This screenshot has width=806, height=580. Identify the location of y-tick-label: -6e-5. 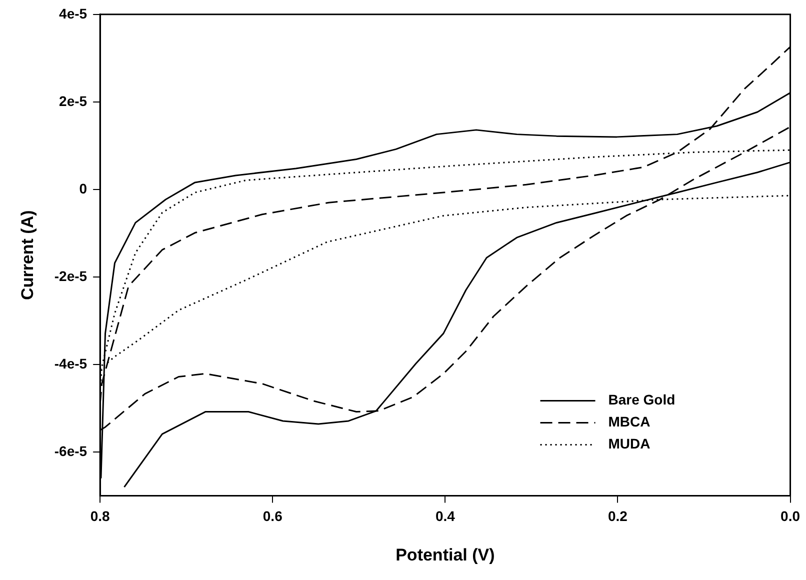
(71, 450).